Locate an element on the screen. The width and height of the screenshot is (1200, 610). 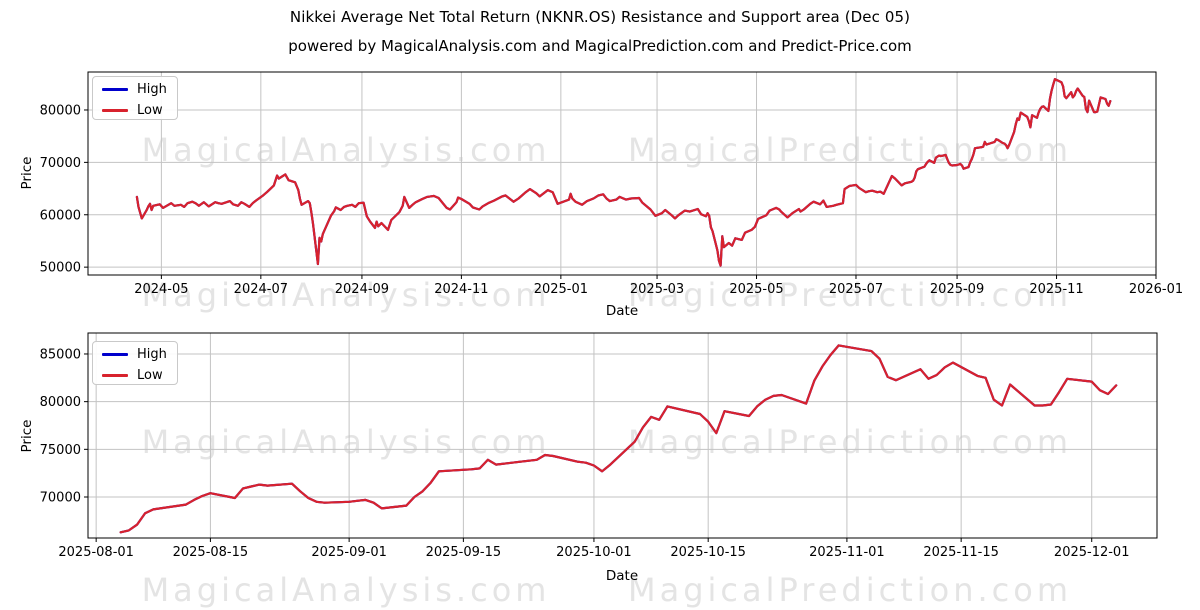
legend-top-chart: High Low is located at coordinates (135, 98).